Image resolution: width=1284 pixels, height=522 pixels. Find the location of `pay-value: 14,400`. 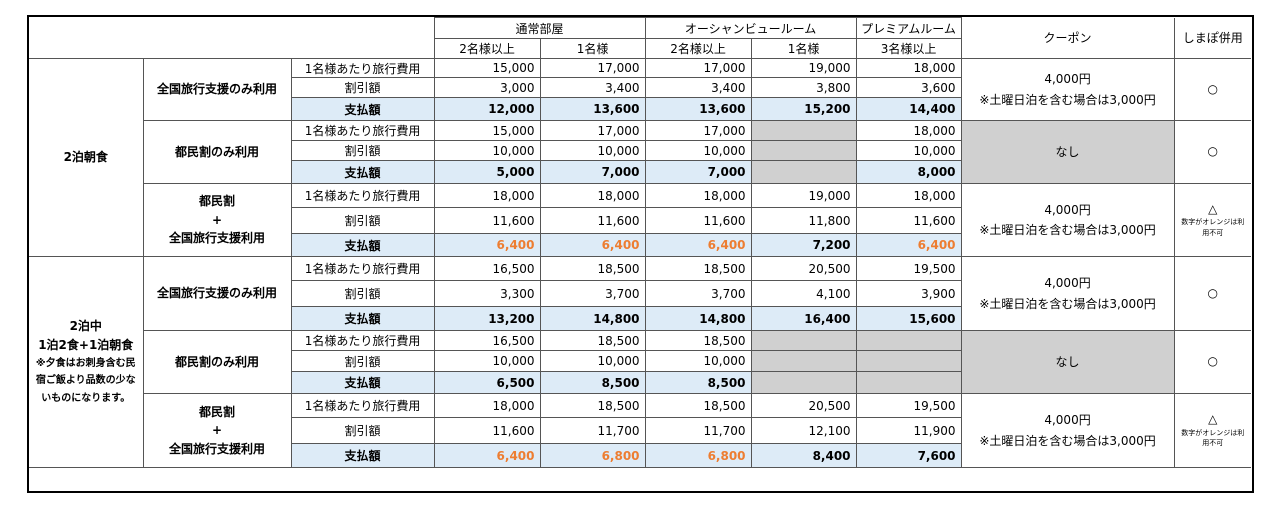

pay-value: 14,400 is located at coordinates (908, 109).